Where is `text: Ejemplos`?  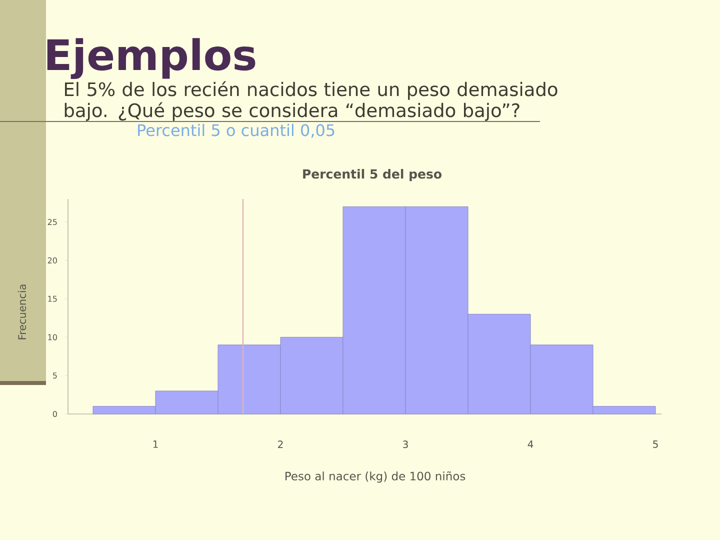
text: Ejemplos is located at coordinates (151, 59).